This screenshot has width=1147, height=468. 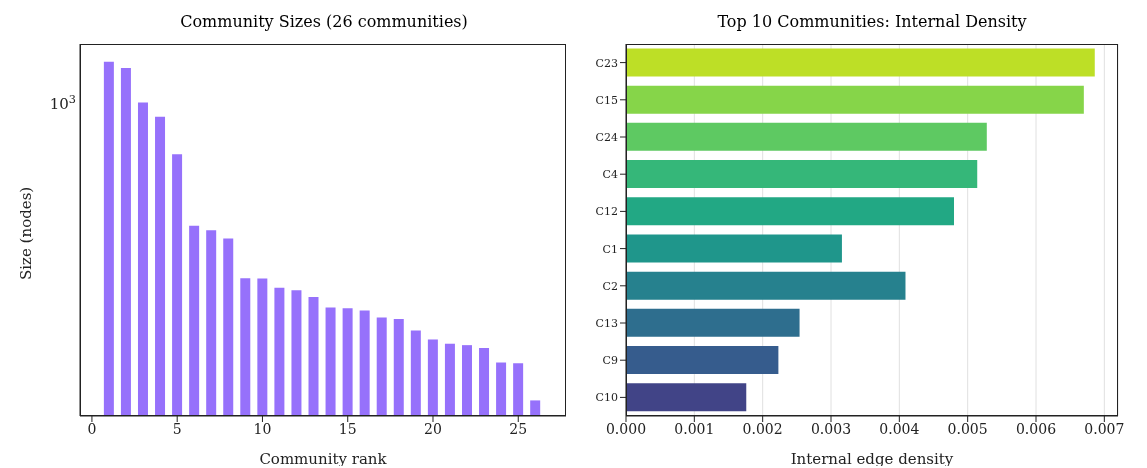 I want to click on x-tick-label: 25, so click(x=518, y=428).